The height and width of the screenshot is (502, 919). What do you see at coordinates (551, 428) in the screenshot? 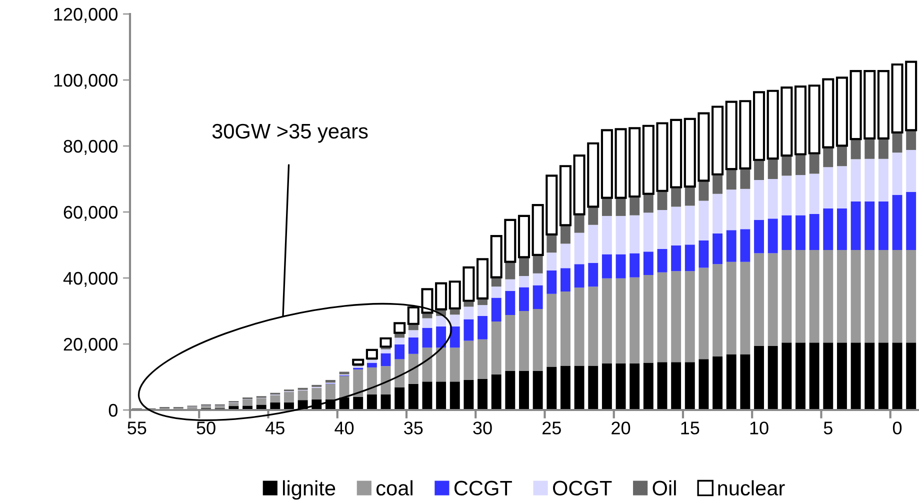
I see `x-tick-label: 25` at bounding box center [551, 428].